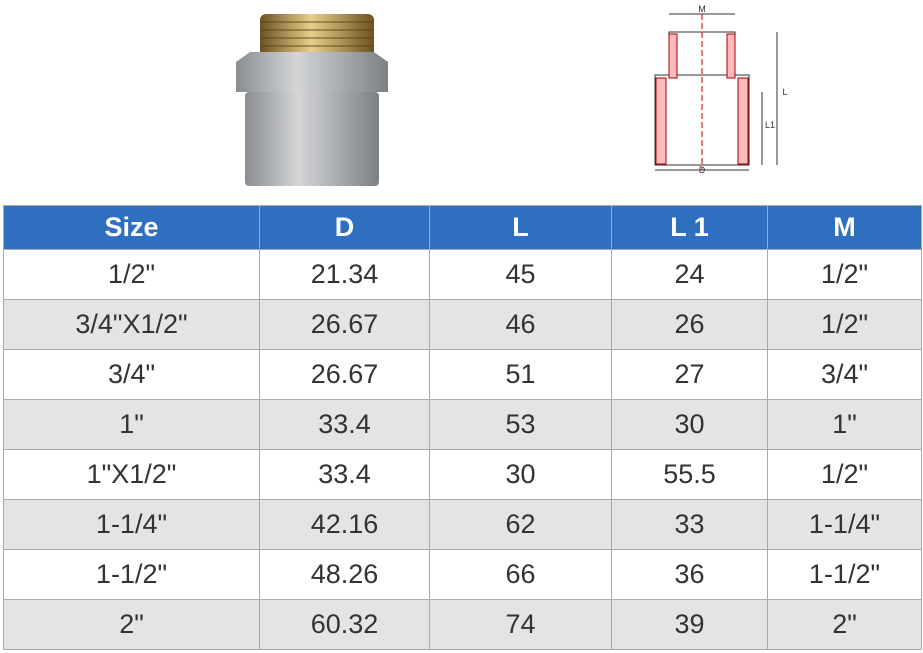 This screenshot has height=653, width=923. Describe the element at coordinates (689, 474) in the screenshot. I see `table-cell: 55.5` at that location.